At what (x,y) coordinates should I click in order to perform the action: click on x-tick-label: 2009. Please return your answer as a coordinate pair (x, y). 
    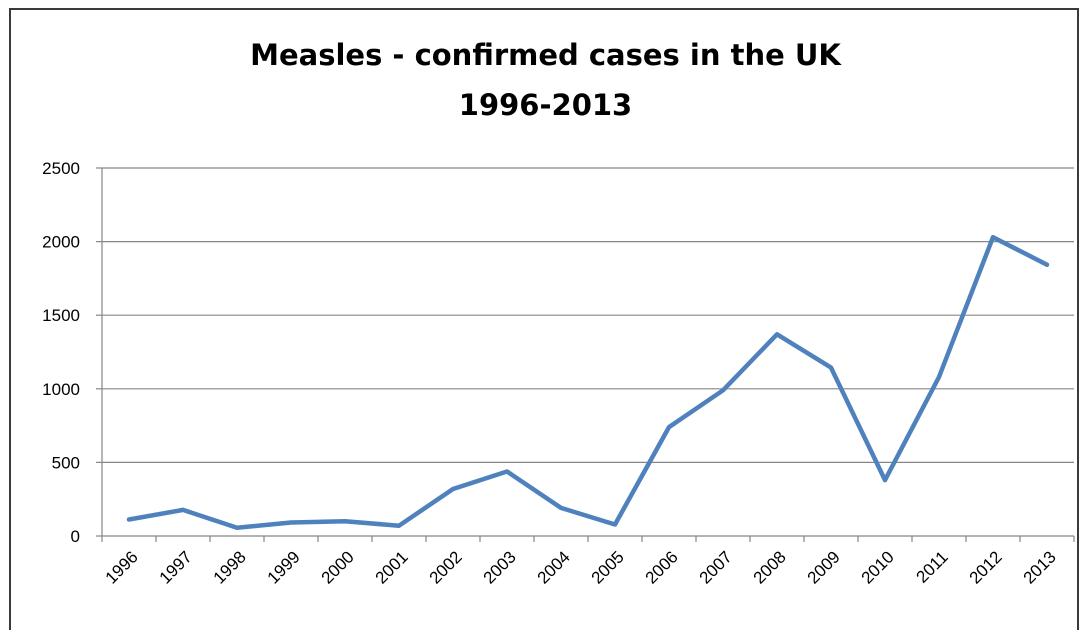
    Looking at the image, I should click on (824, 567).